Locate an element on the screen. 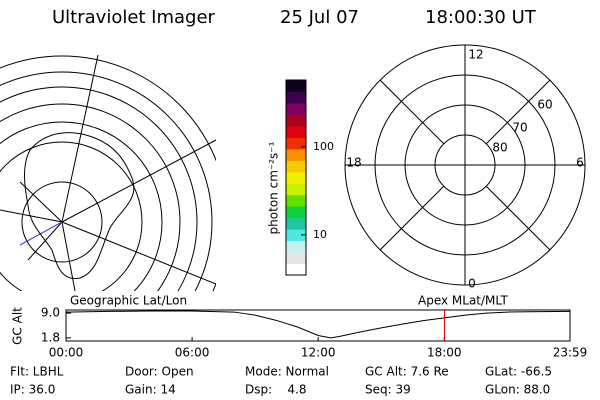  lat-label: 80 is located at coordinates (499, 148).